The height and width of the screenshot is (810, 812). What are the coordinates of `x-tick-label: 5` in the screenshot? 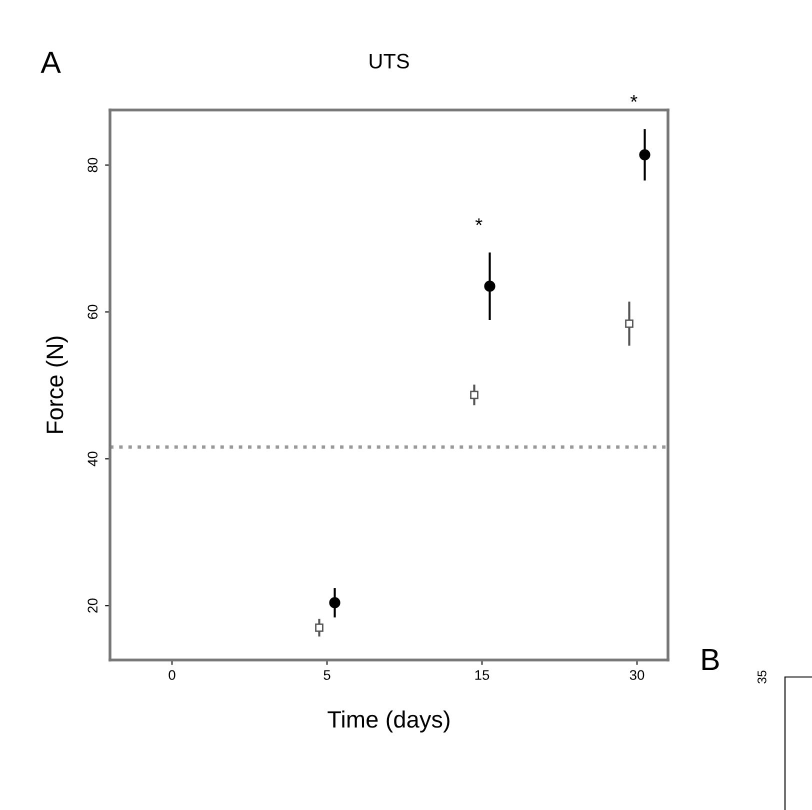 It's located at (327, 675).